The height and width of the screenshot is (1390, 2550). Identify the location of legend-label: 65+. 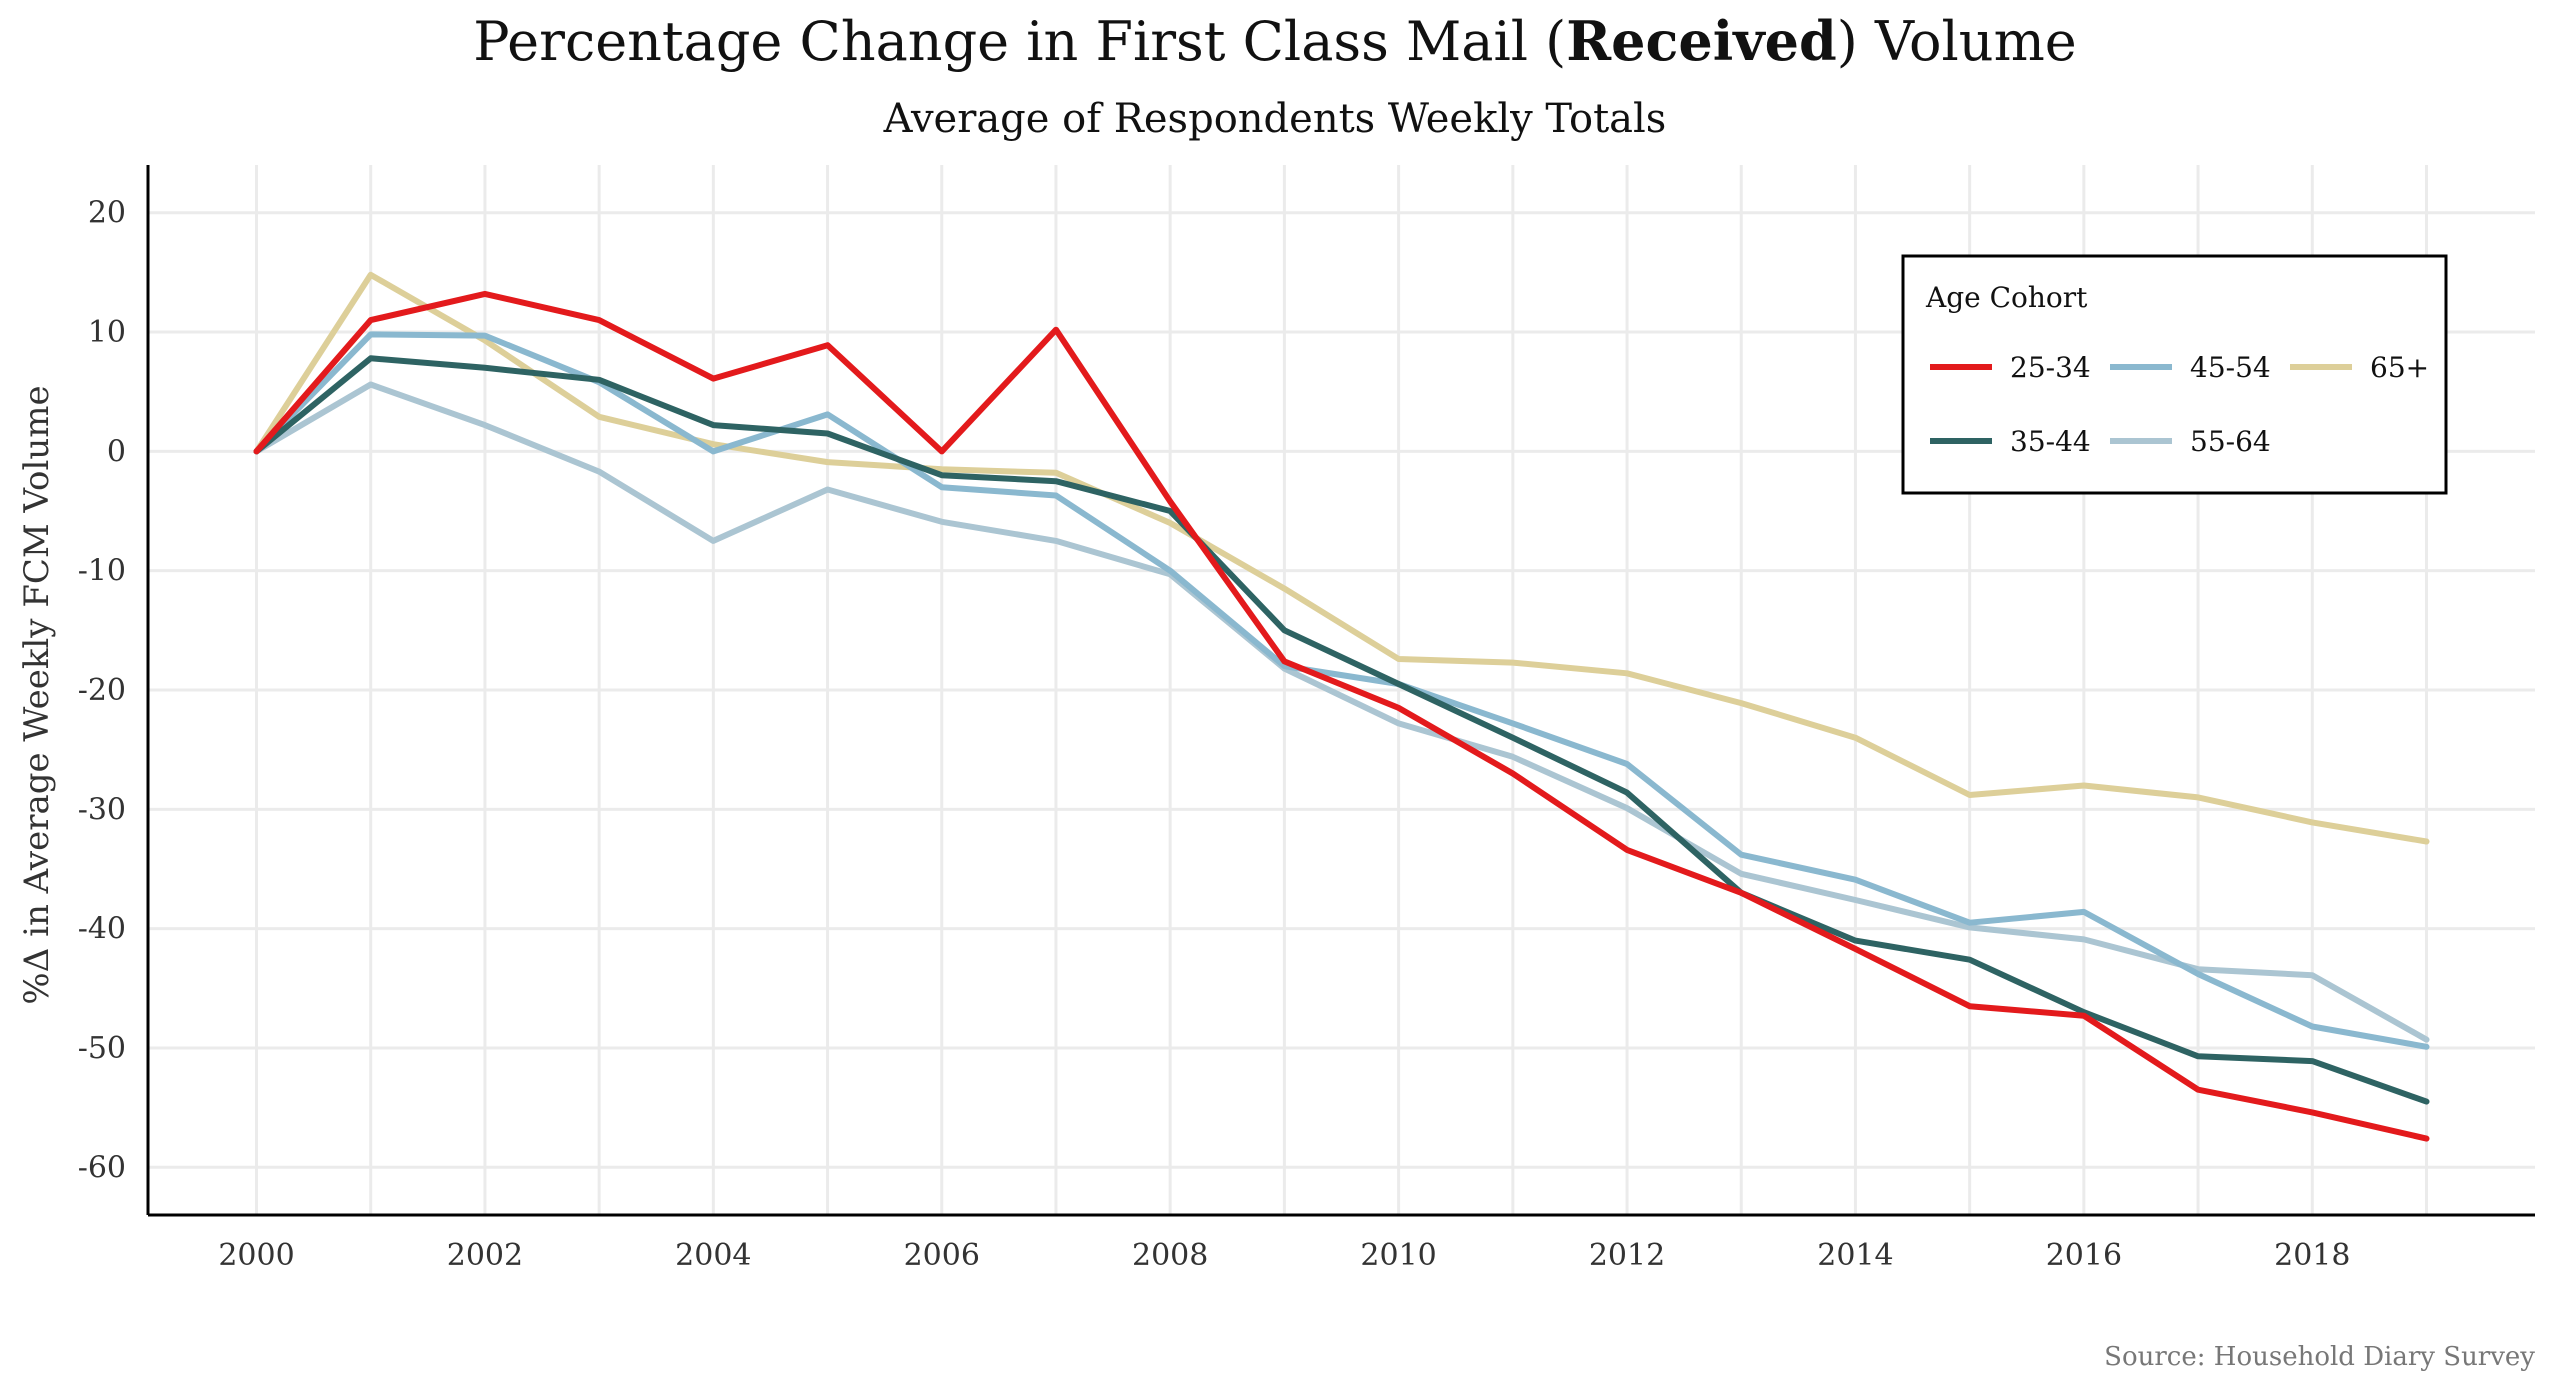
(2399, 367).